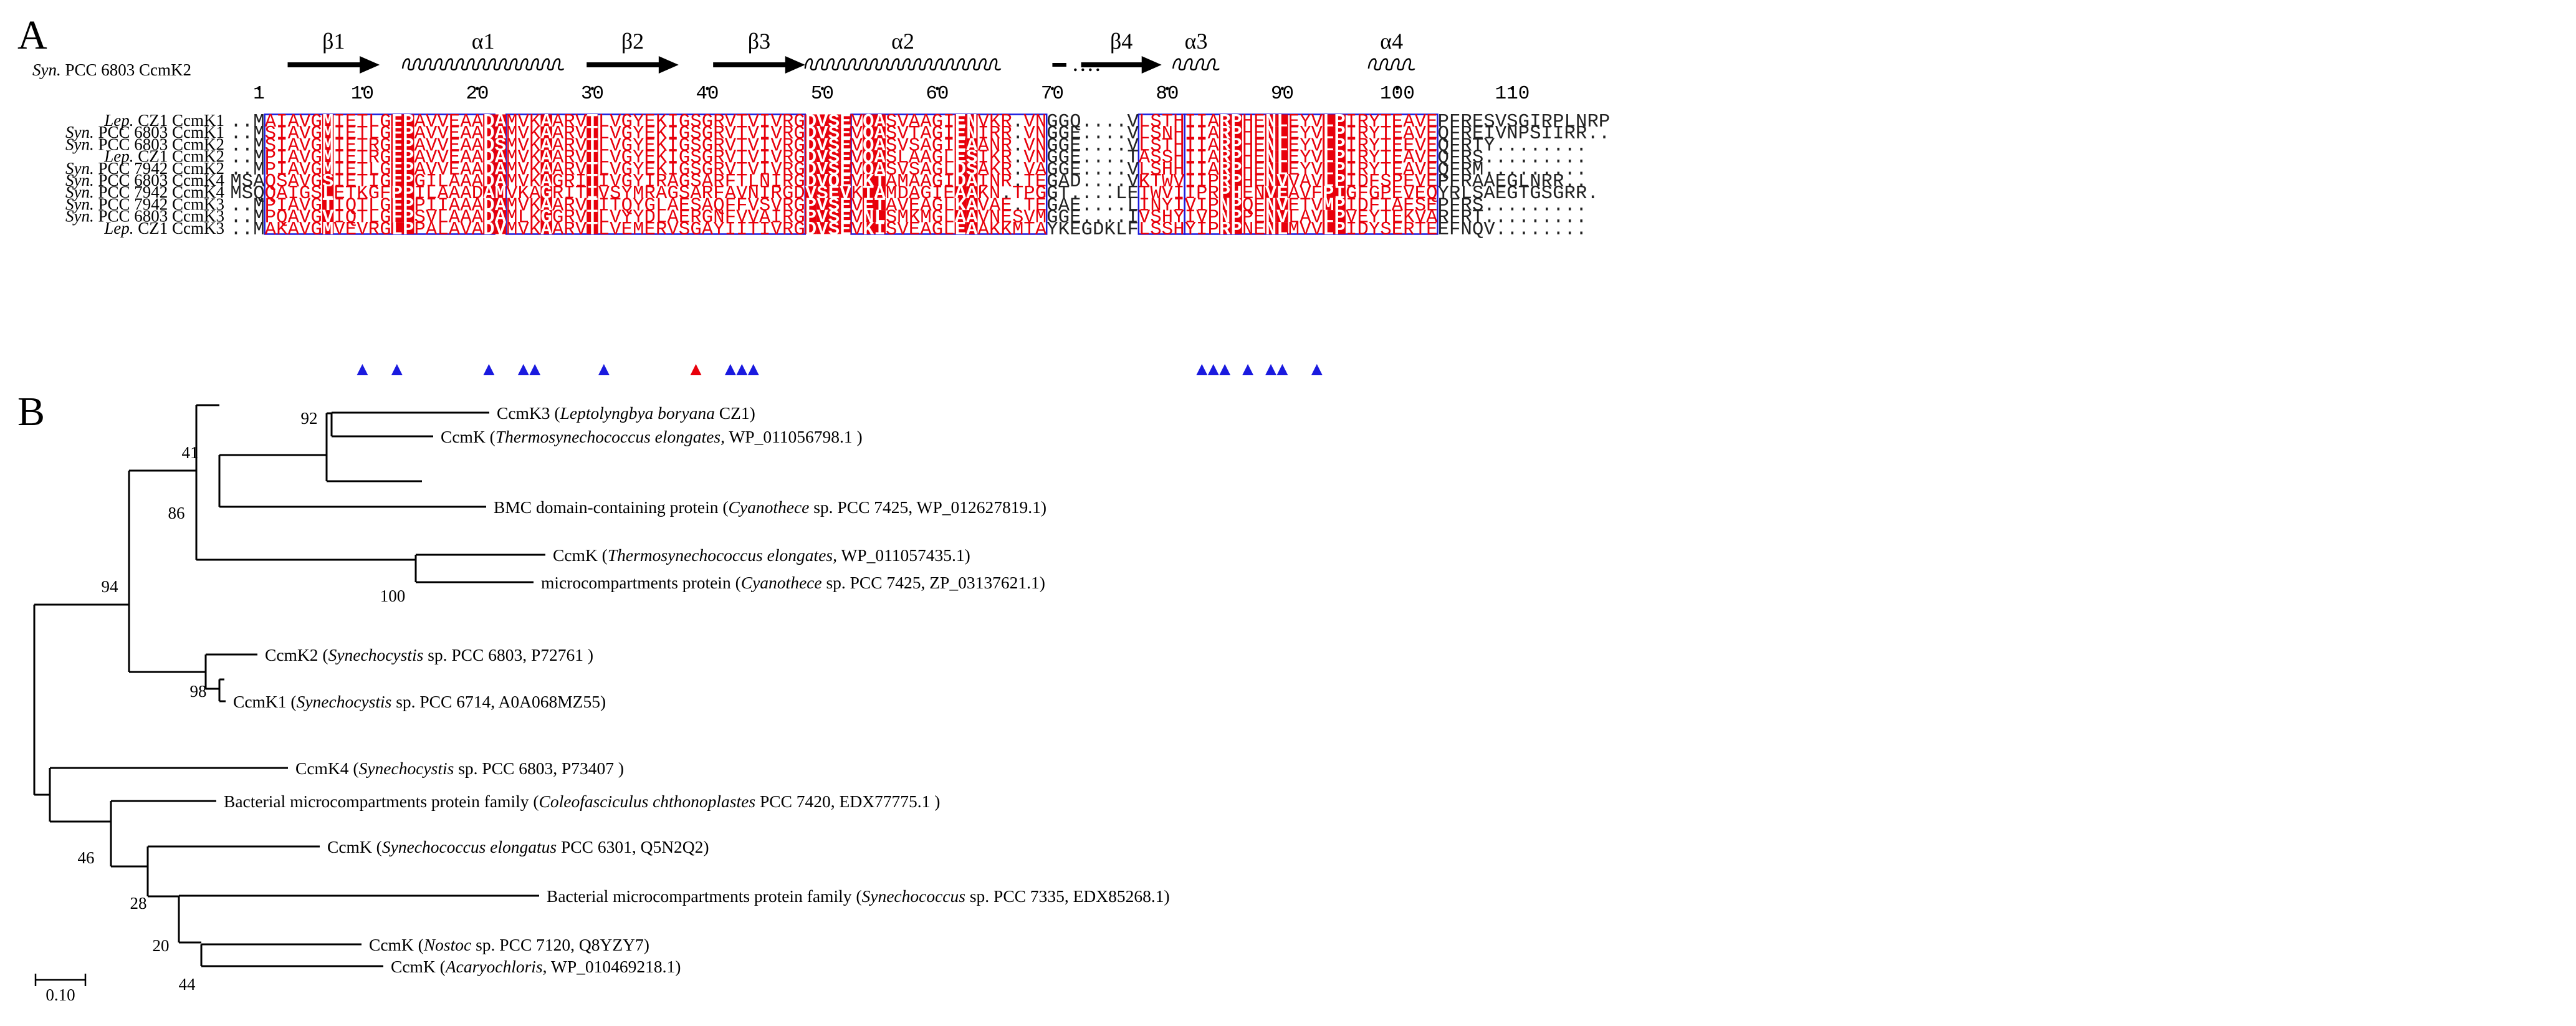 The image size is (2576, 1026). What do you see at coordinates (145, 192) in the screenshot?
I see `sequence-name: Syn. PCC 7942 CcmK4` at bounding box center [145, 192].